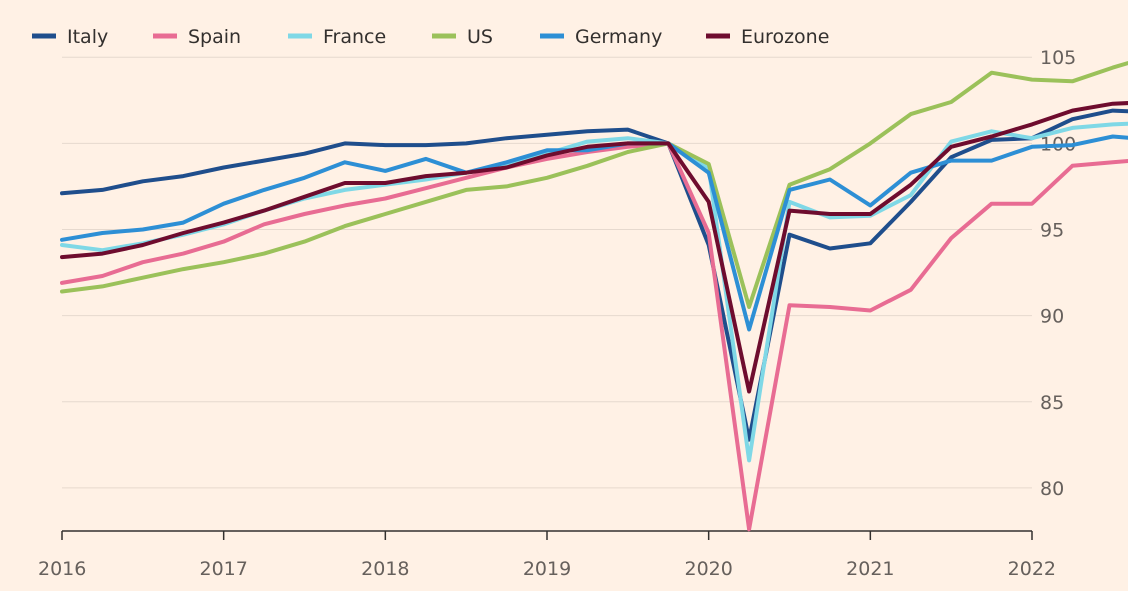 The width and height of the screenshot is (1128, 591). Describe the element at coordinates (785, 37) in the screenshot. I see `legend-label: Eurozone` at that location.